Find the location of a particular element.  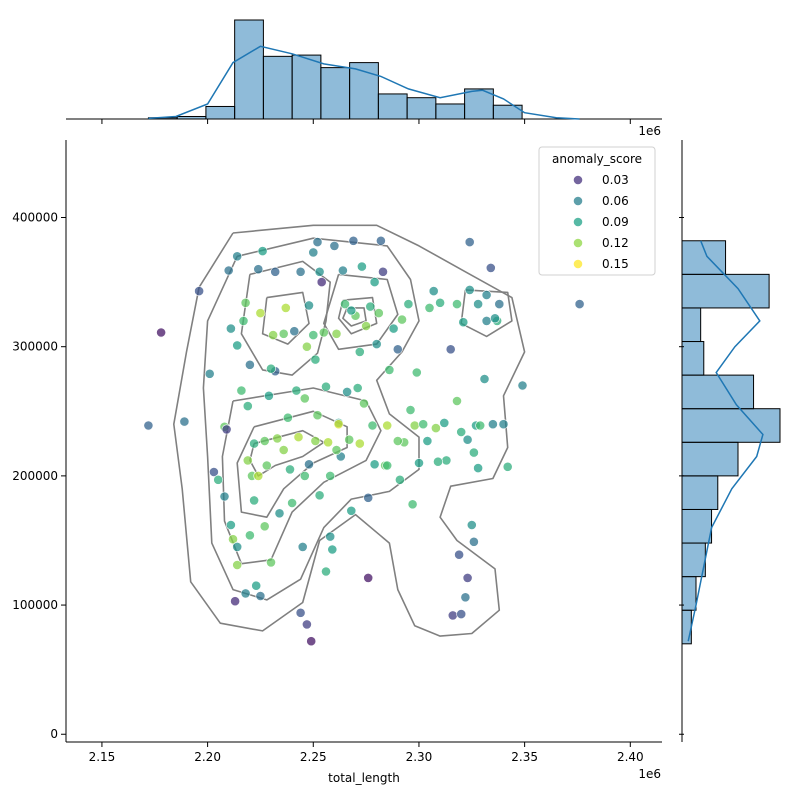

right-hist-kde is located at coordinates (725, 441).